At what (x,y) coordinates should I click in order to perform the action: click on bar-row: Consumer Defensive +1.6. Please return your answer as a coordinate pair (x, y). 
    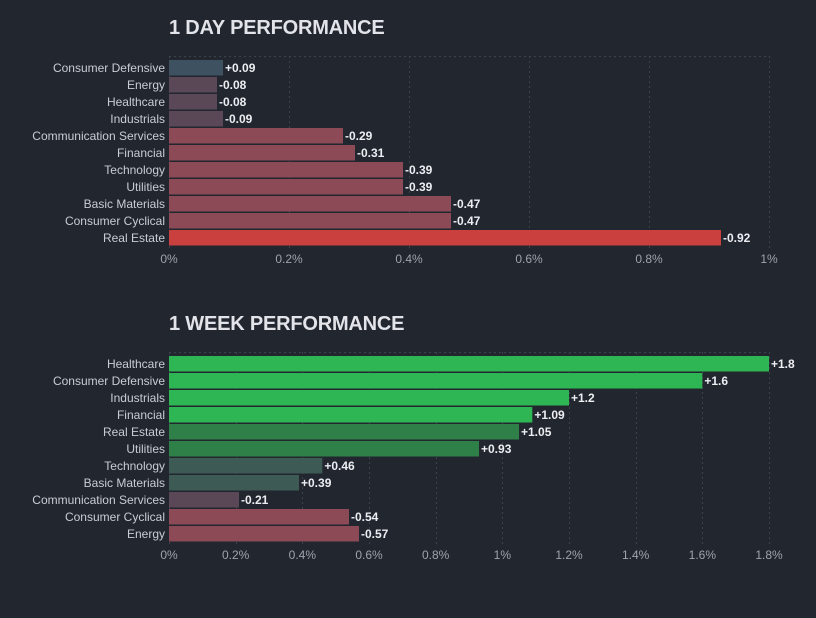
    Looking at the image, I should click on (390, 381).